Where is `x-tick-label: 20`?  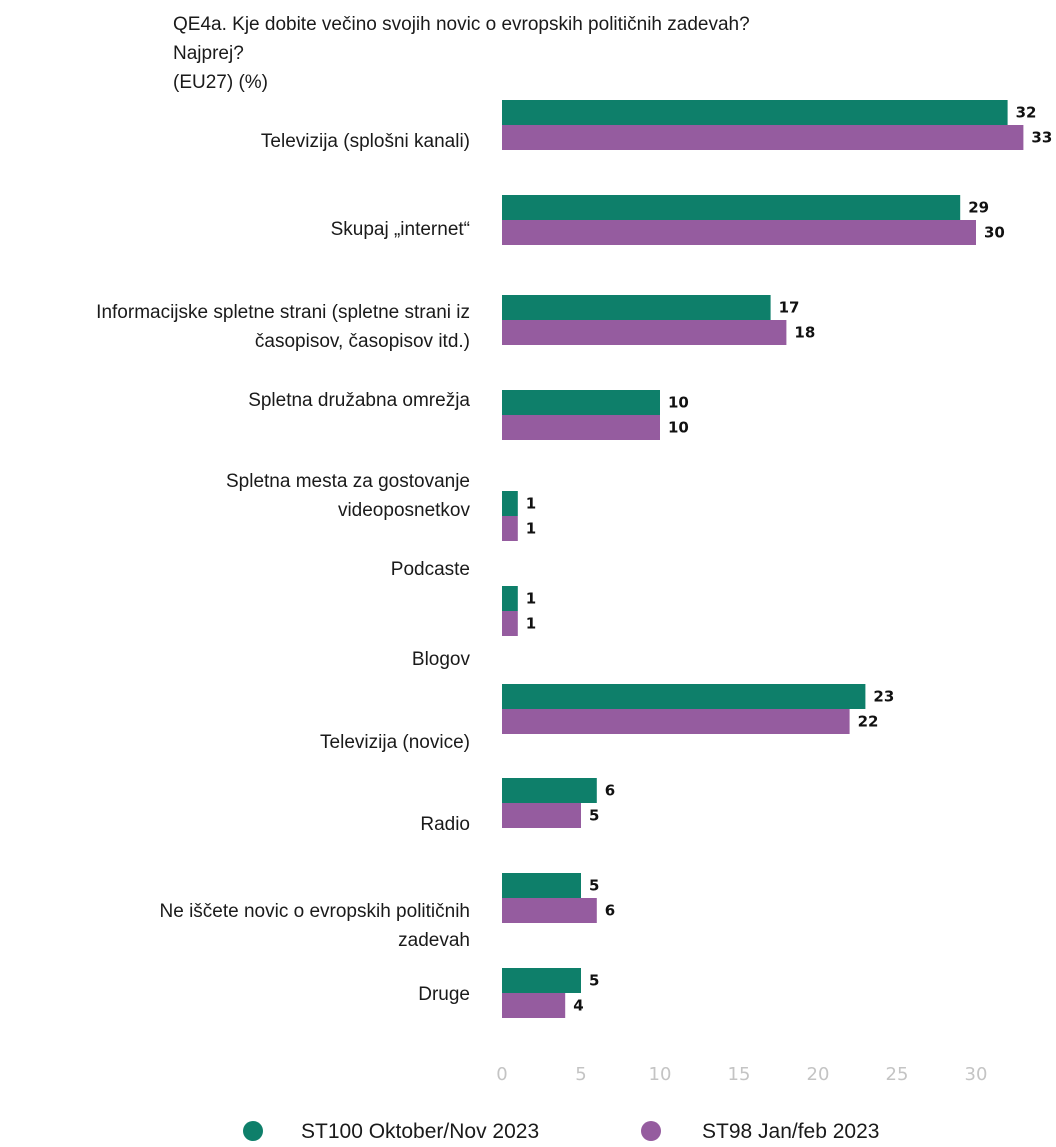 x-tick-label: 20 is located at coordinates (818, 1074).